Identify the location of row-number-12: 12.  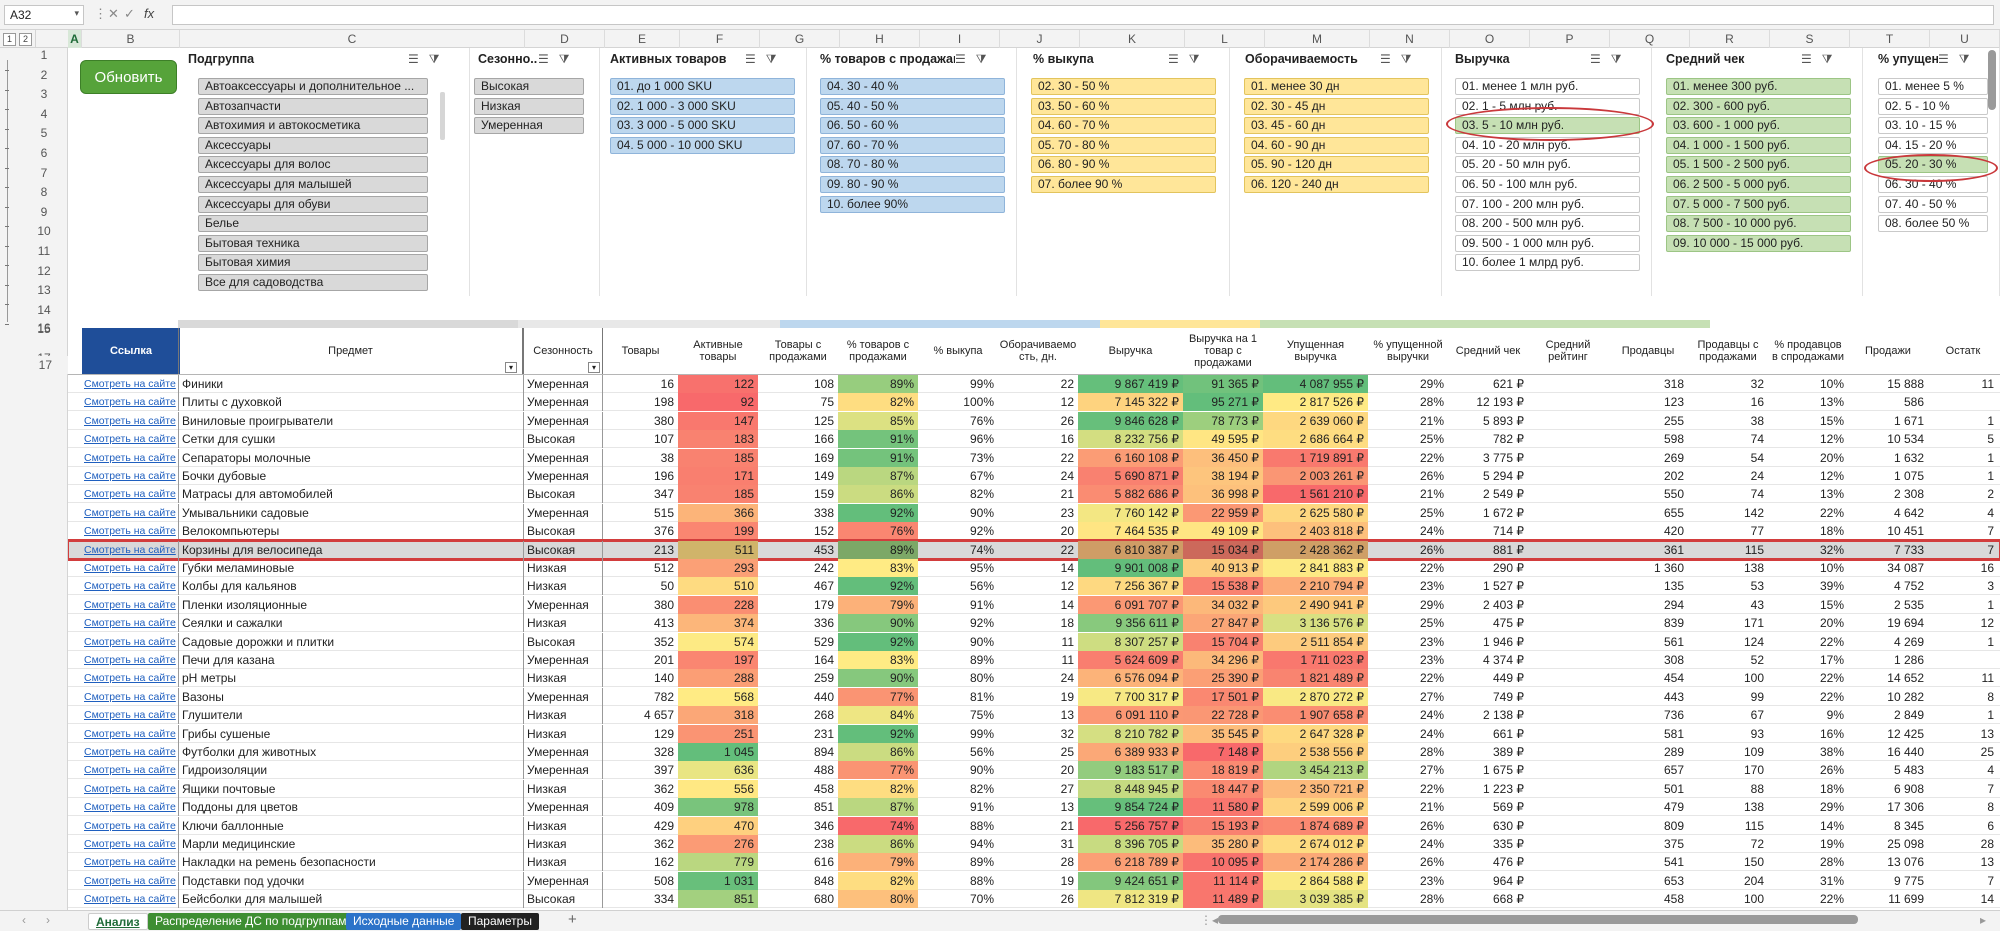
(44, 270).